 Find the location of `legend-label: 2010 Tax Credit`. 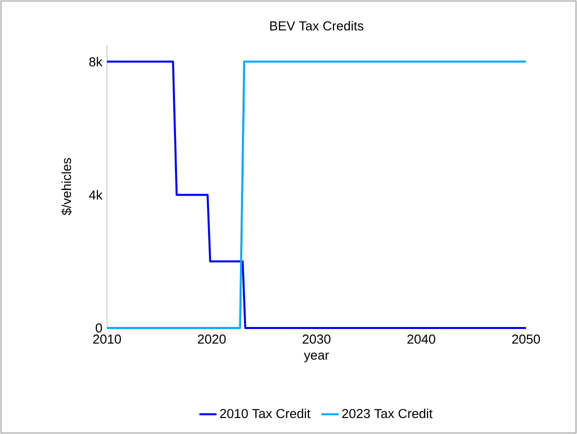

legend-label: 2010 Tax Credit is located at coordinates (265, 413).